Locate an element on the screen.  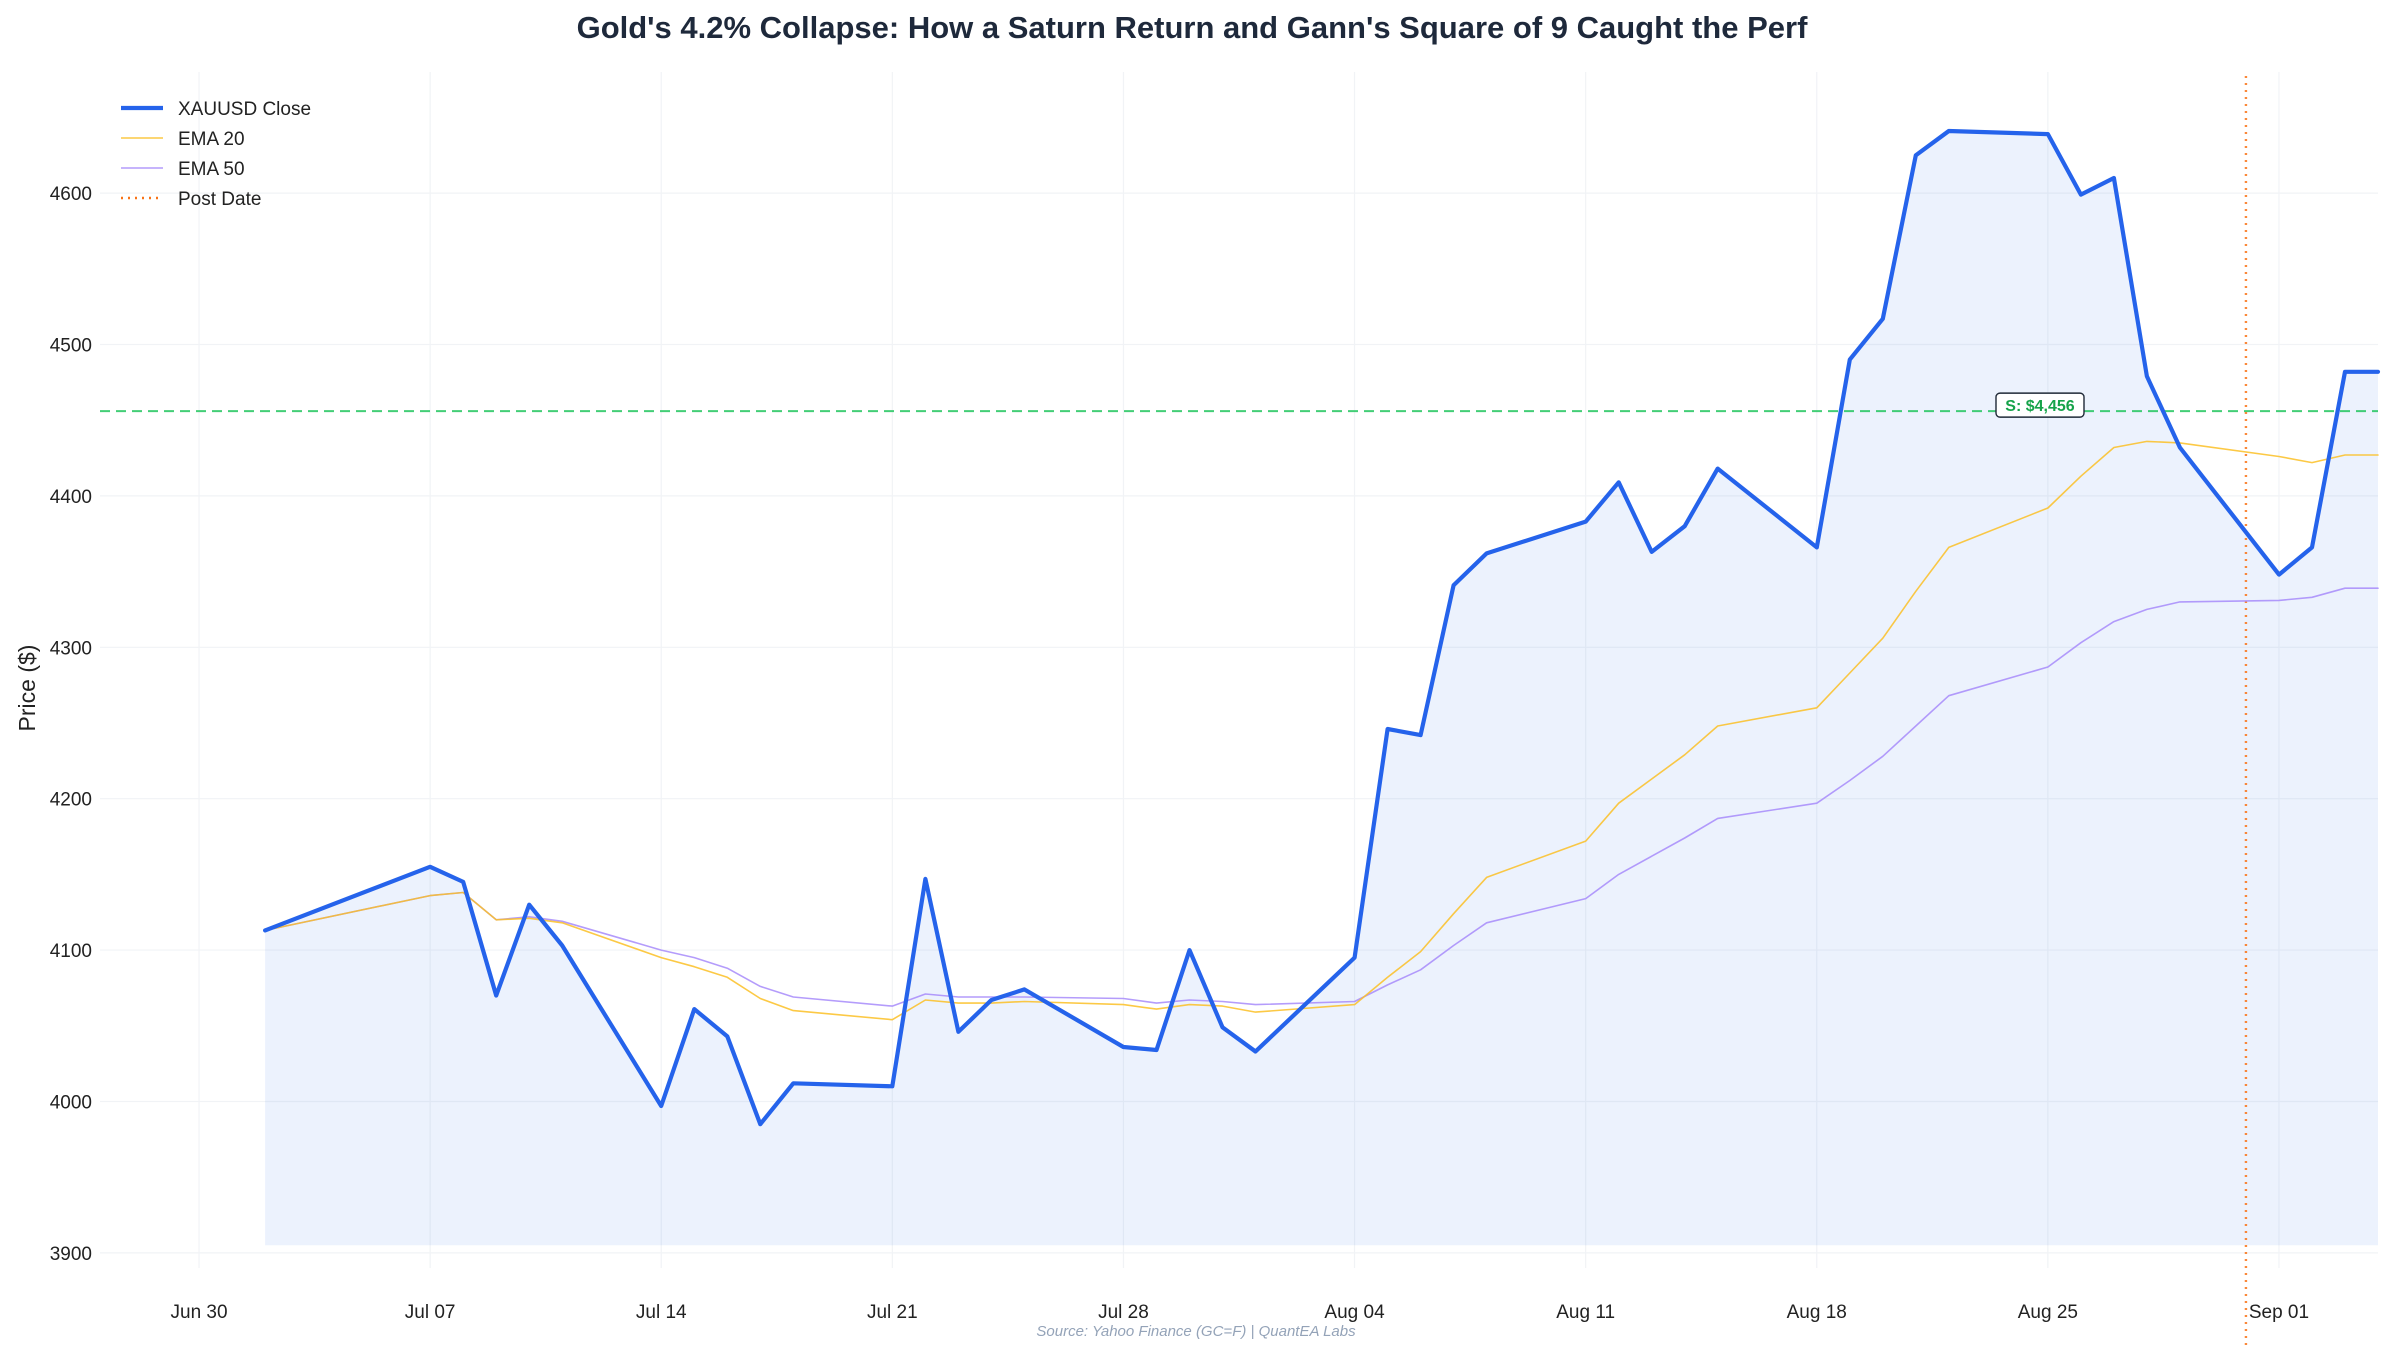
support-label: S: $4,456 is located at coordinates (2039, 406).